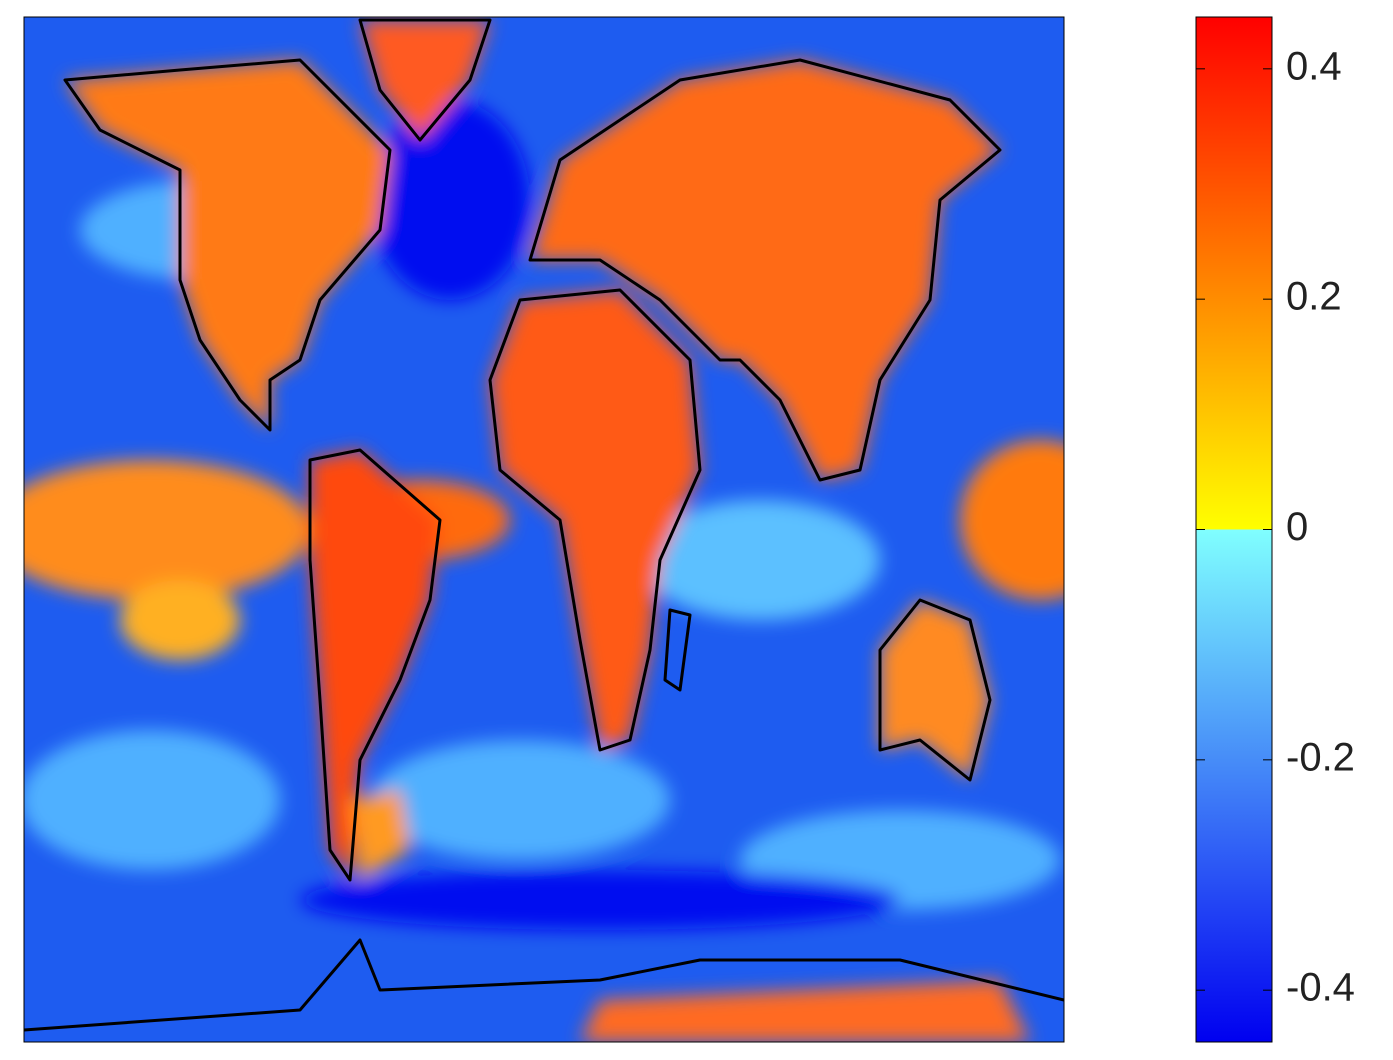 The height and width of the screenshot is (1060, 1393). I want to click on colorbar-tick-label: 0.4, so click(1314, 66).